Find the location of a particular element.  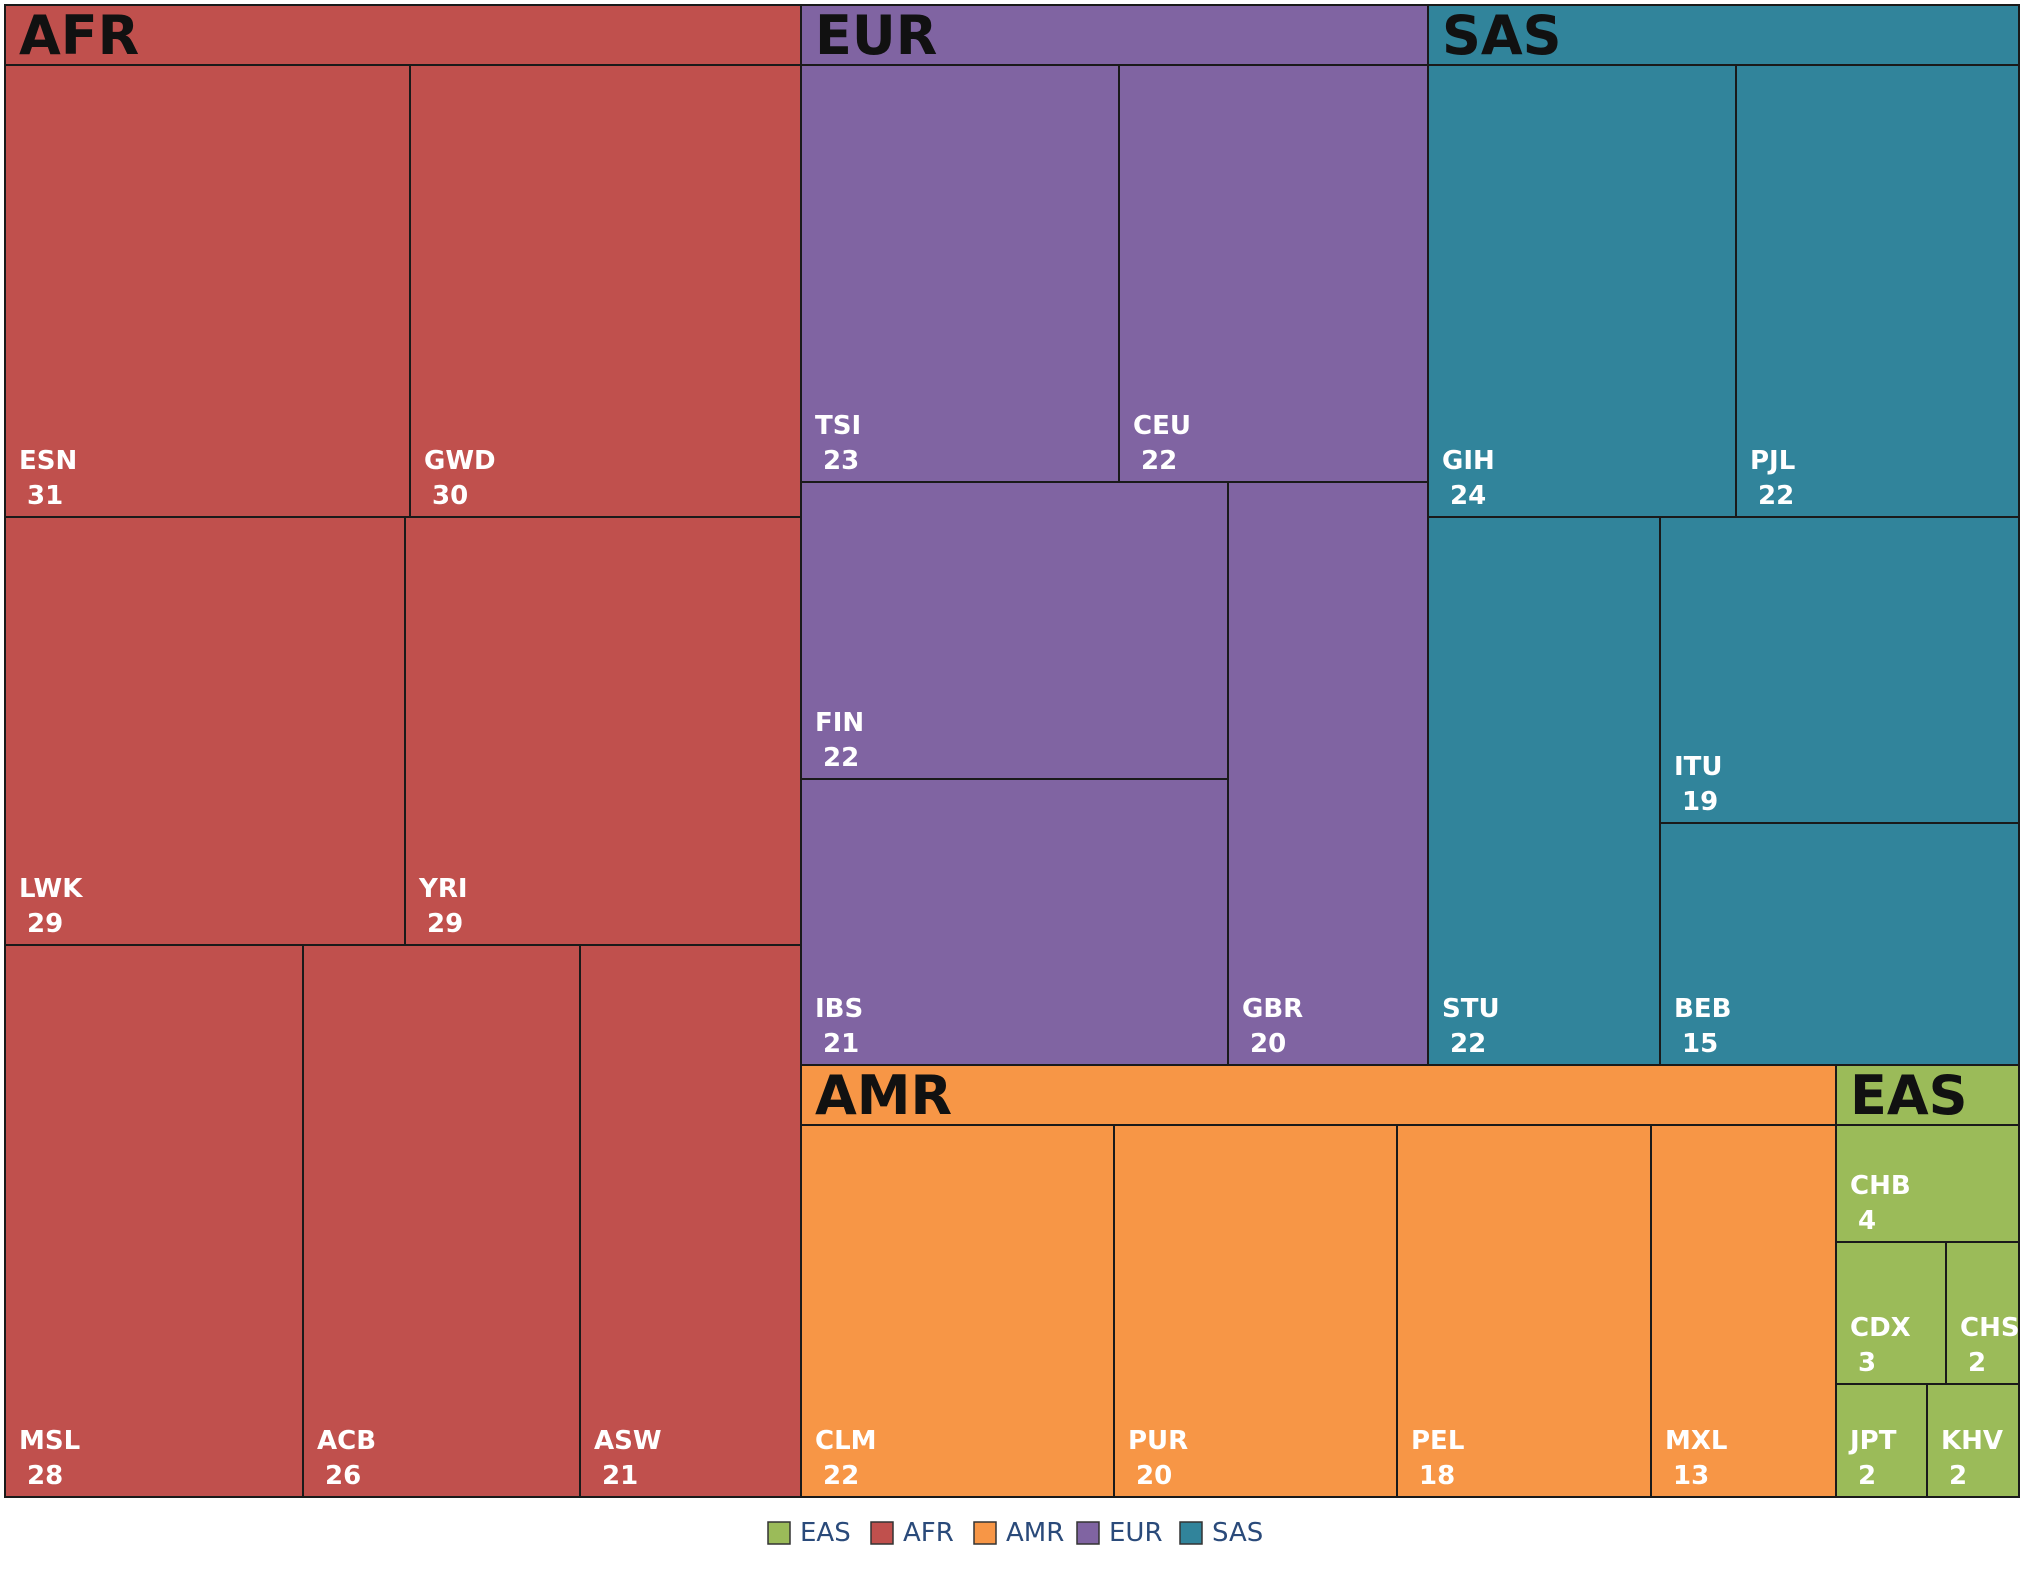

tile-value-pel: 18 is located at coordinates (1437, 1476).